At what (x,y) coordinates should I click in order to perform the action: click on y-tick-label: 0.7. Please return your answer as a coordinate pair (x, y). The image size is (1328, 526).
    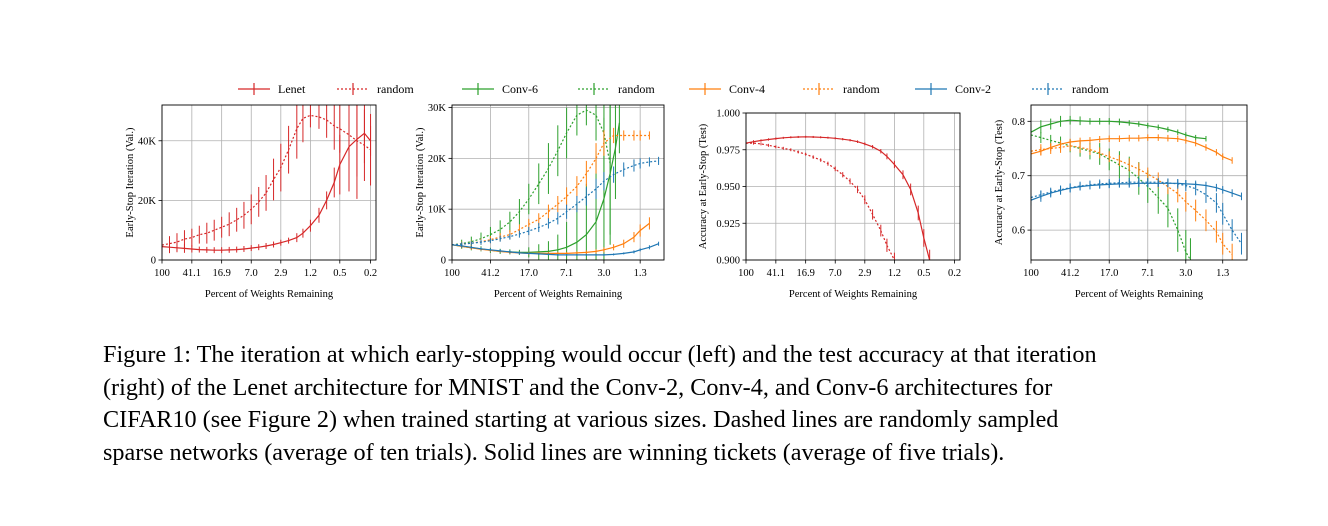
    Looking at the image, I should click on (1018, 176).